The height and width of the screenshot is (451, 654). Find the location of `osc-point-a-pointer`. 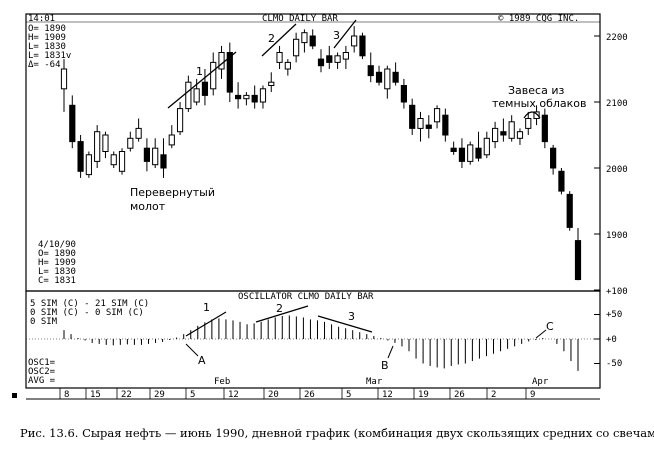

osc-point-a-pointer is located at coordinates (192, 350).